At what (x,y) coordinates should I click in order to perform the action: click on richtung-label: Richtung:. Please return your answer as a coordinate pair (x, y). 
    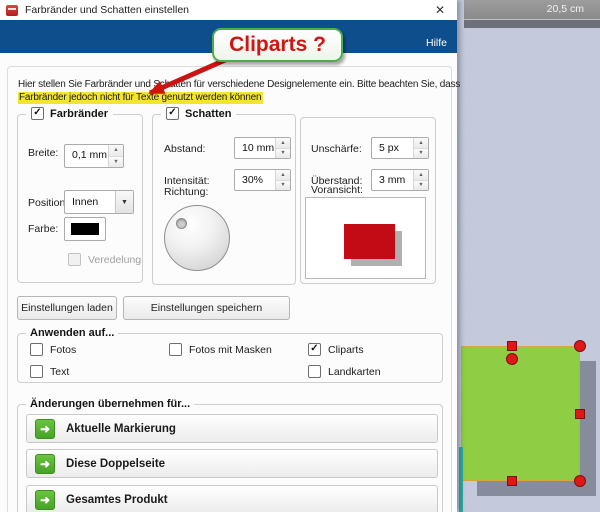
    Looking at the image, I should click on (186, 192).